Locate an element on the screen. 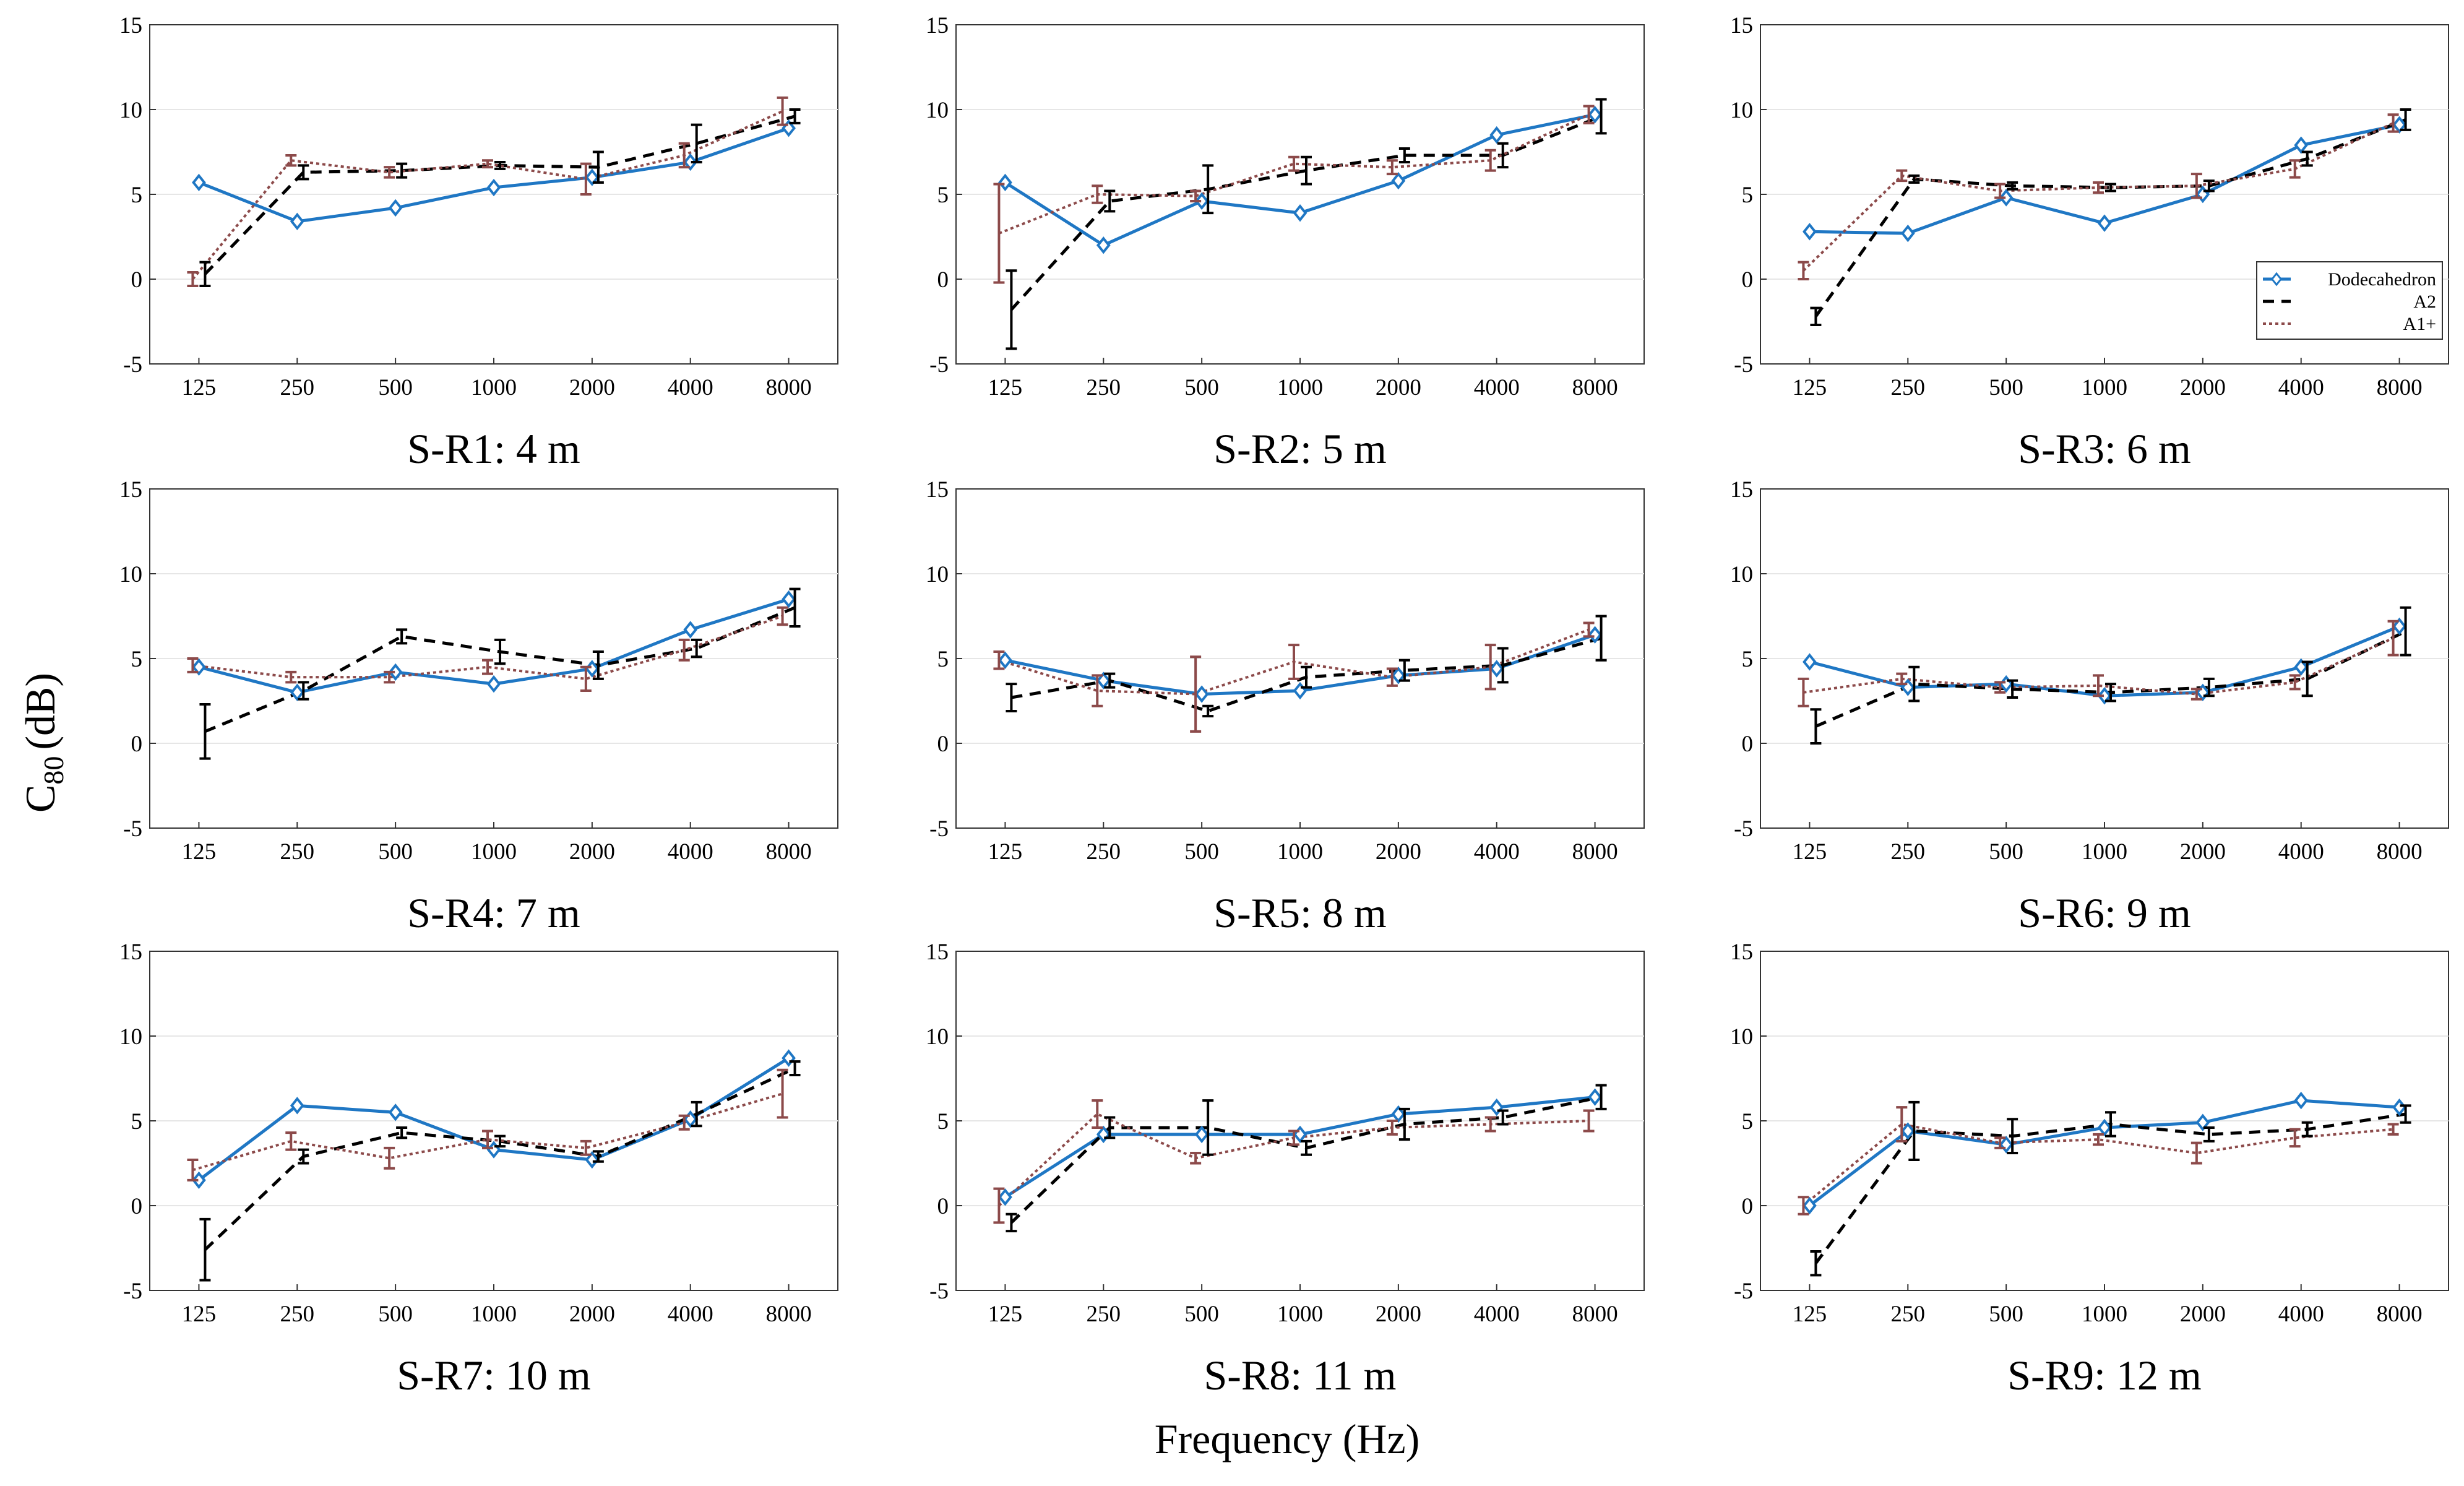  x-axis-label: Frequency (Hz) is located at coordinates (1287, 1438).